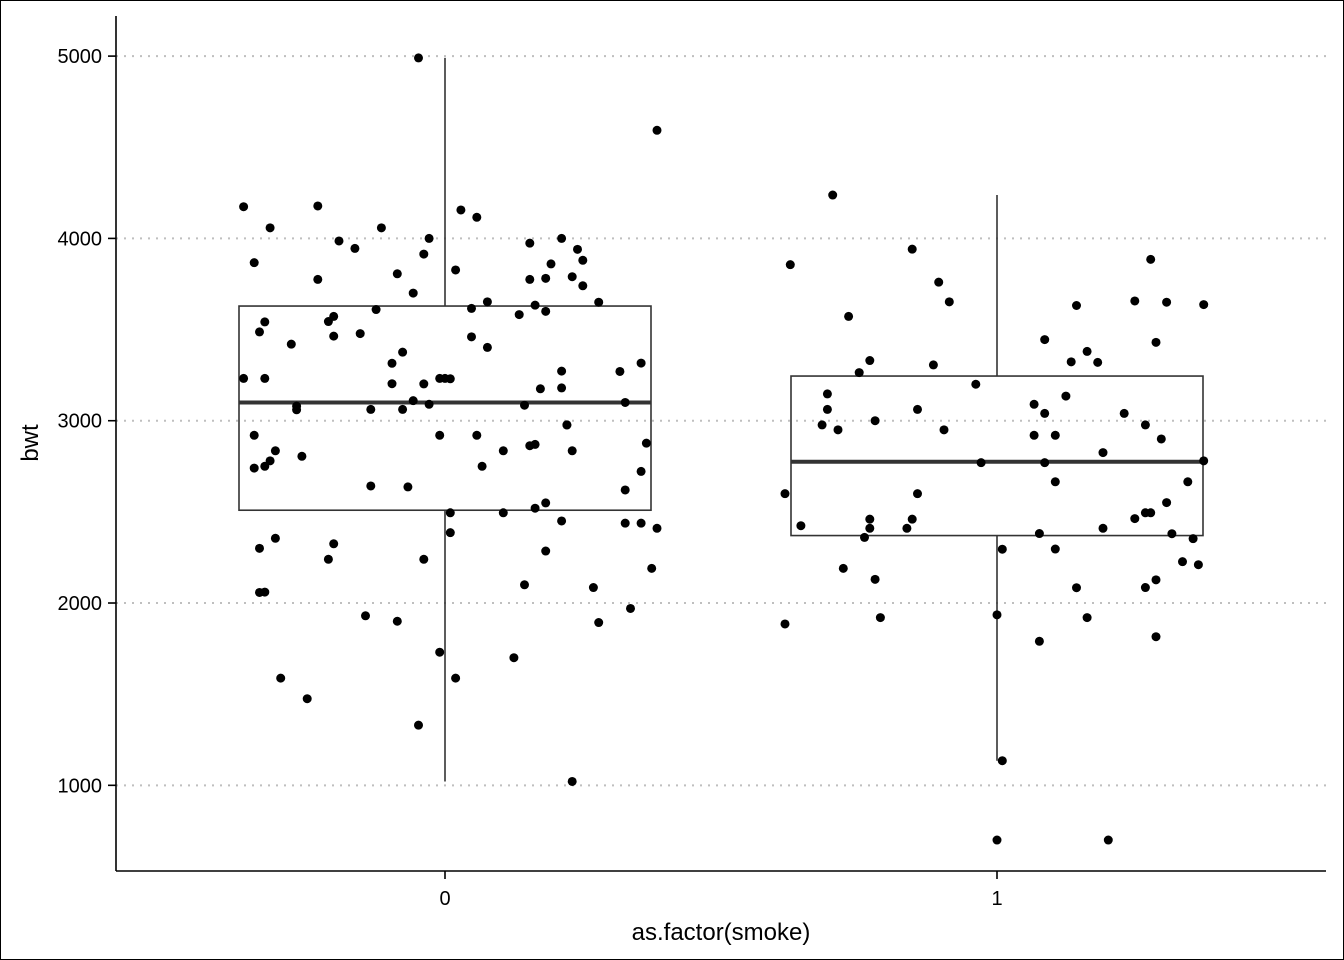 The width and height of the screenshot is (1344, 960). I want to click on y-tick-label: 3000, so click(80, 422).